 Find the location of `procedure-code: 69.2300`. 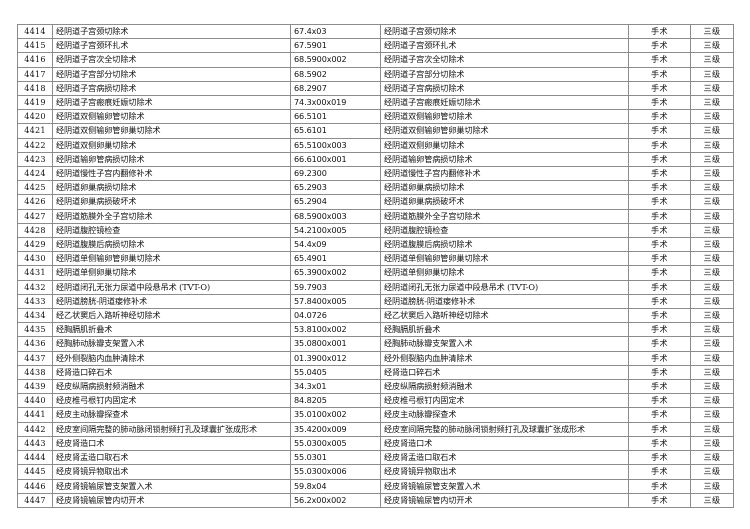

procedure-code: 69.2300 is located at coordinates (335, 174).